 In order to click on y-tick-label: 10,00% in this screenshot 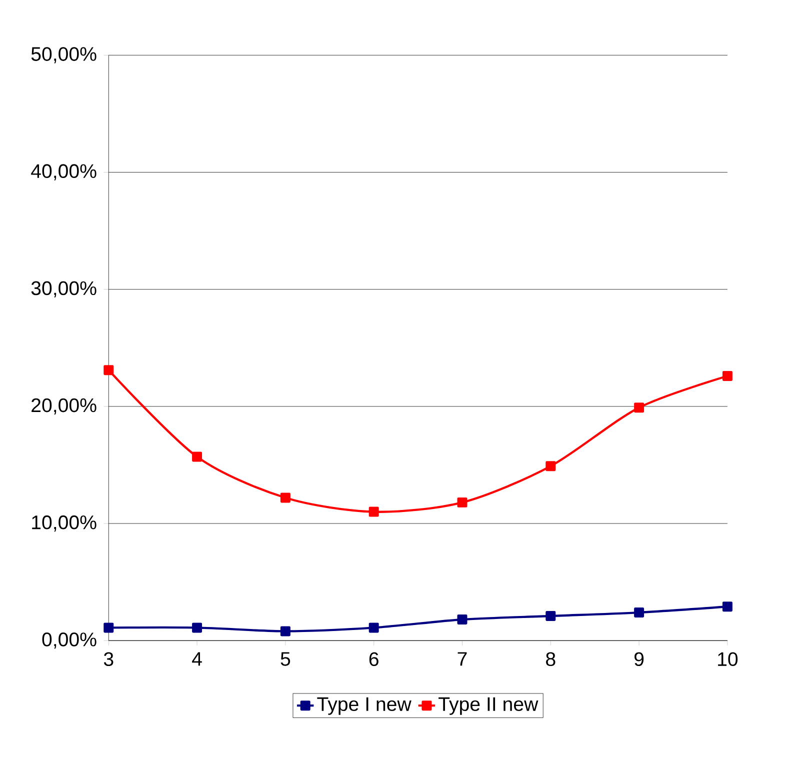, I will do `click(64, 523)`.